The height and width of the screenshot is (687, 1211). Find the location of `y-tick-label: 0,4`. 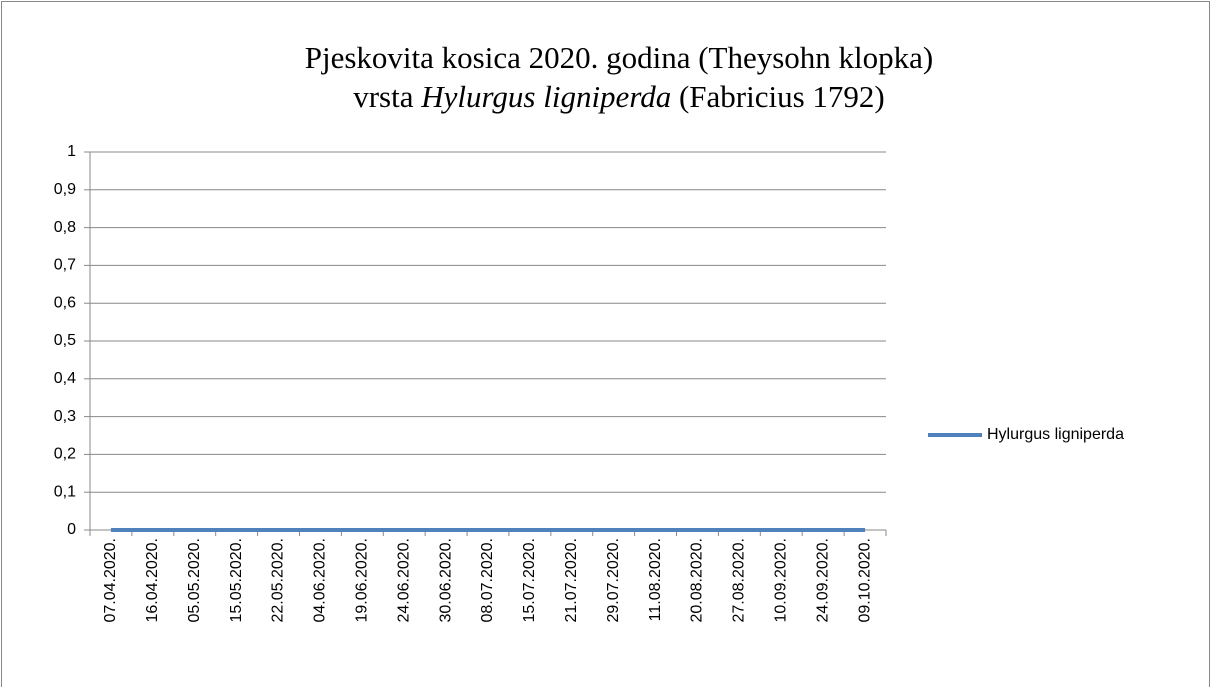

y-tick-label: 0,4 is located at coordinates (65, 378).